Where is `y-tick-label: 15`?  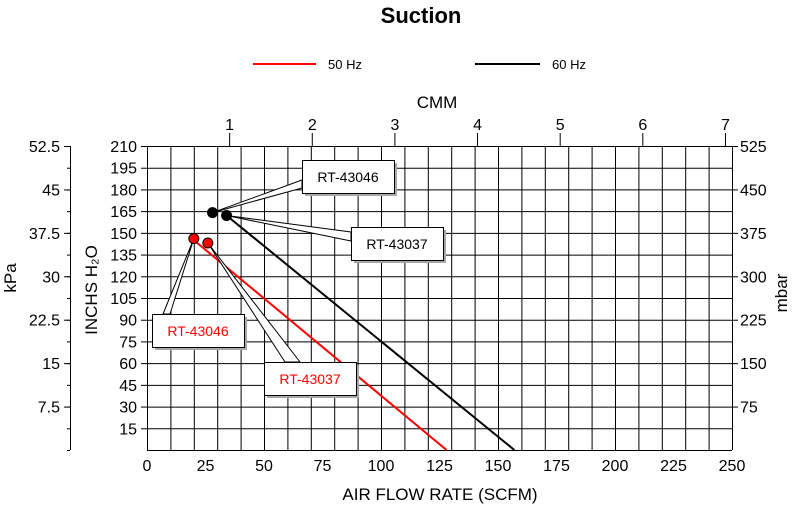
y-tick-label: 15 is located at coordinates (128, 429).